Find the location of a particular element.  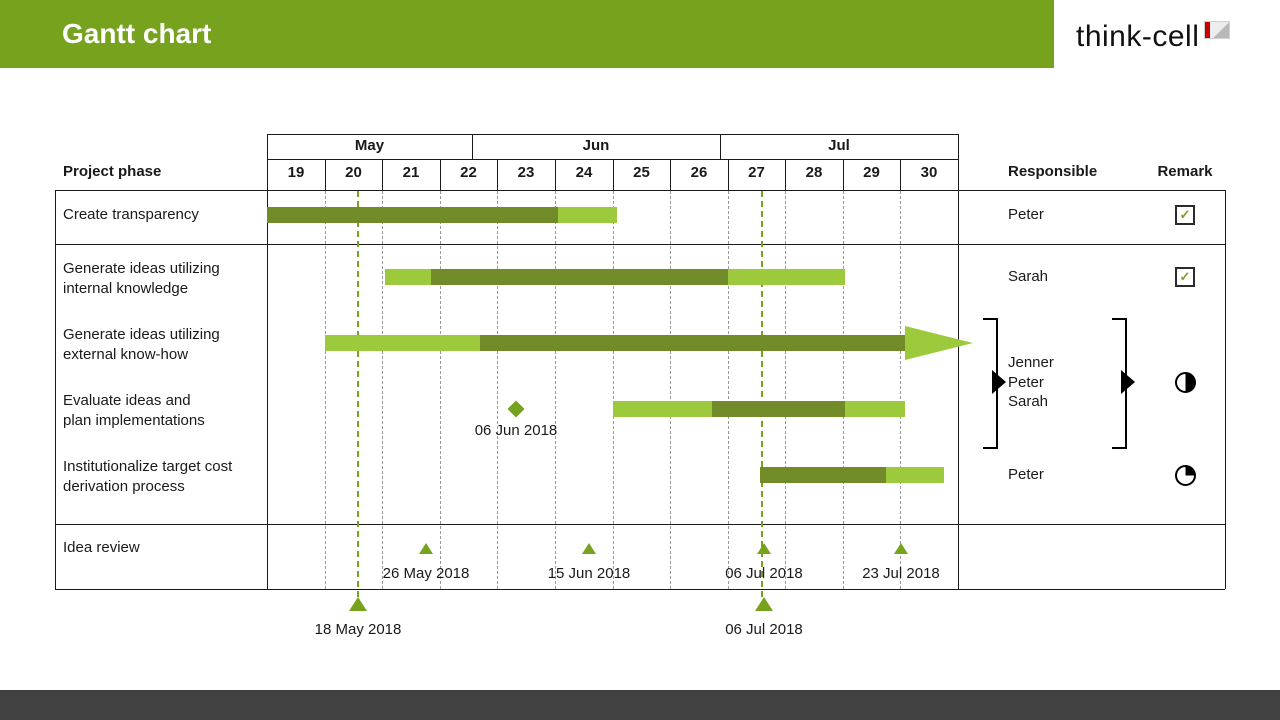

bar-internal-knowledge-light-end is located at coordinates (786, 277).